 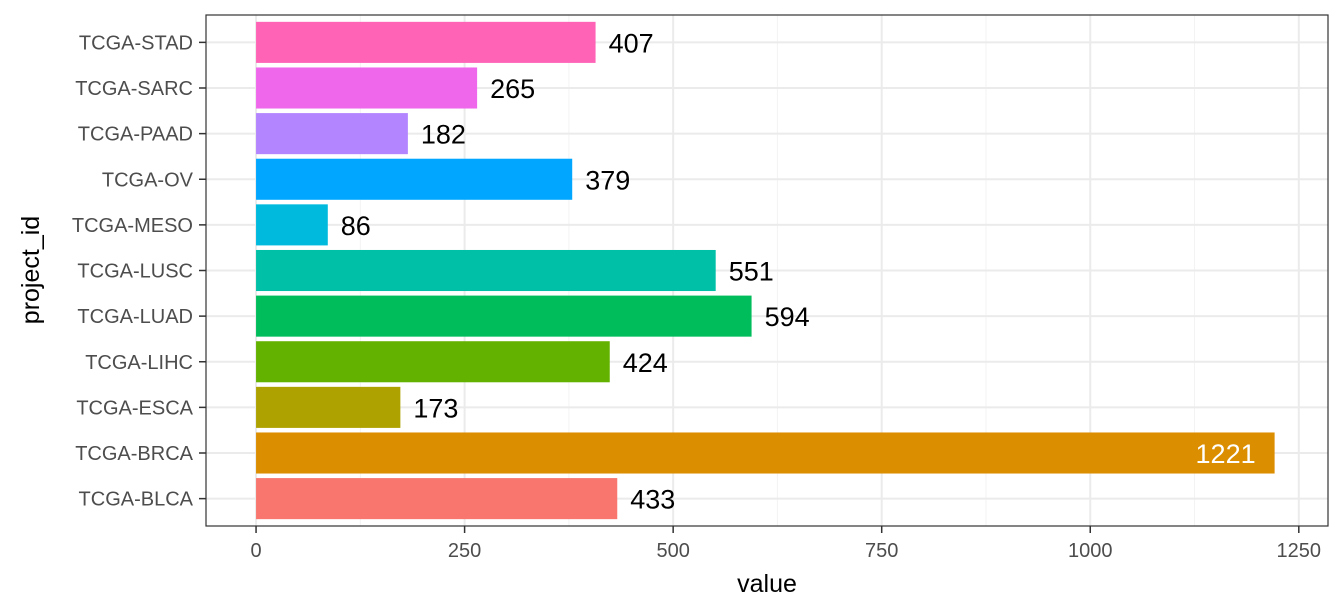 I want to click on y-tick-label: TCGA-LUAD, so click(x=135, y=317).